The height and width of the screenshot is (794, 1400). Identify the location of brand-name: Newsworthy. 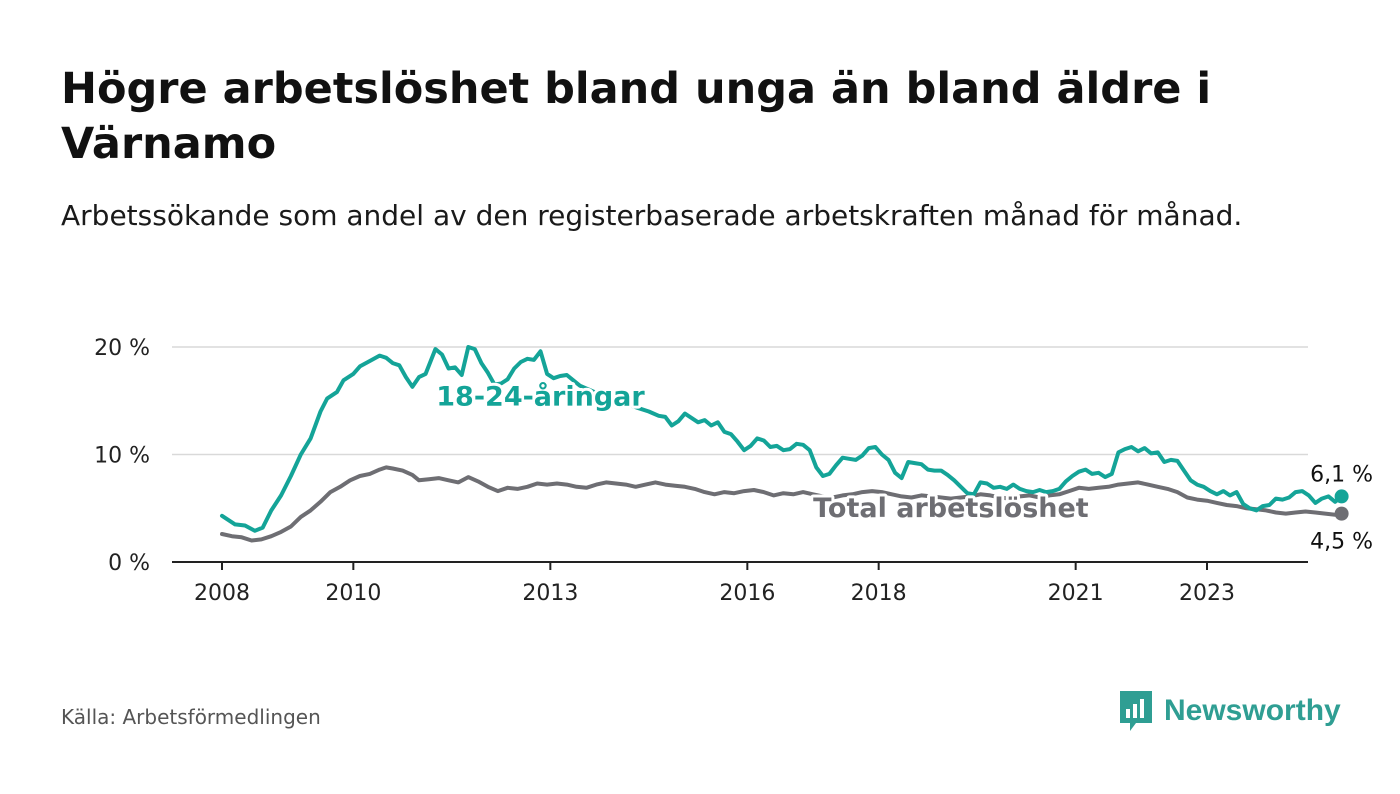
(1252, 710).